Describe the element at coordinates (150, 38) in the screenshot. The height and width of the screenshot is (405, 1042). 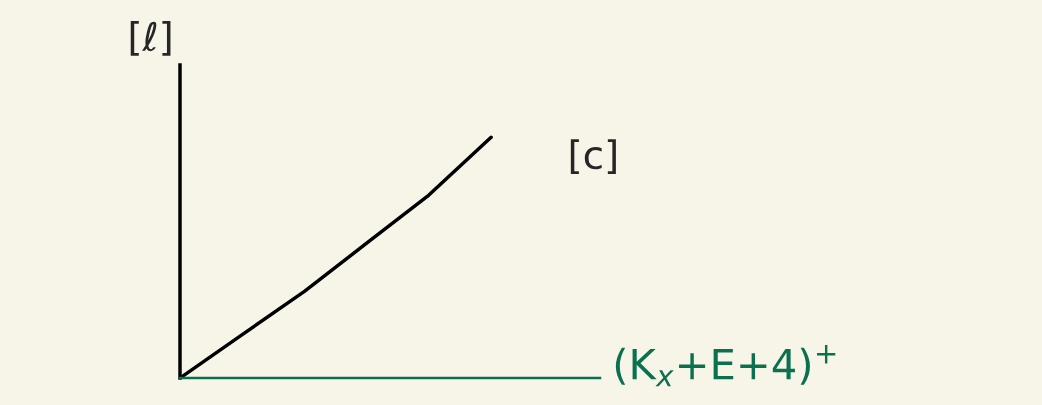
I see `y-axis-title: [ℓ]` at that location.